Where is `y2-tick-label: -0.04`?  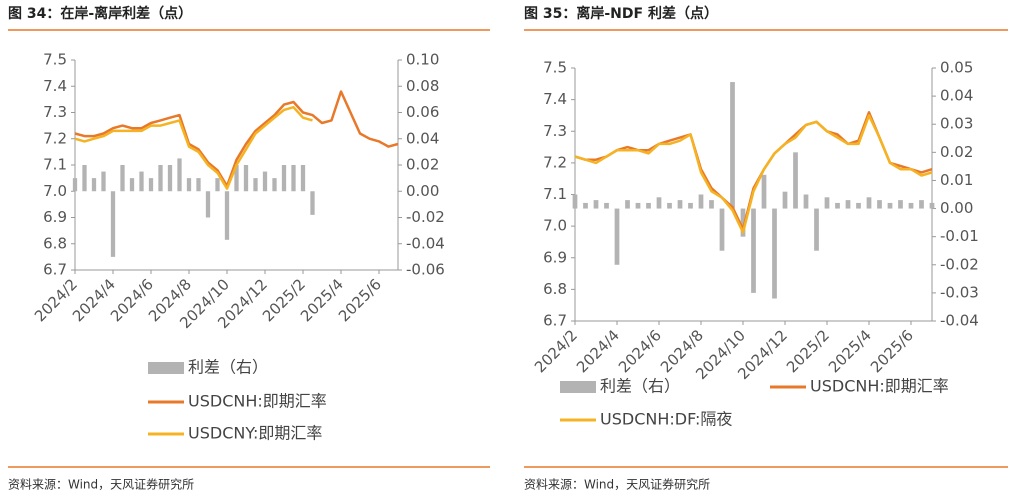
y2-tick-label: -0.04 is located at coordinates (425, 243).